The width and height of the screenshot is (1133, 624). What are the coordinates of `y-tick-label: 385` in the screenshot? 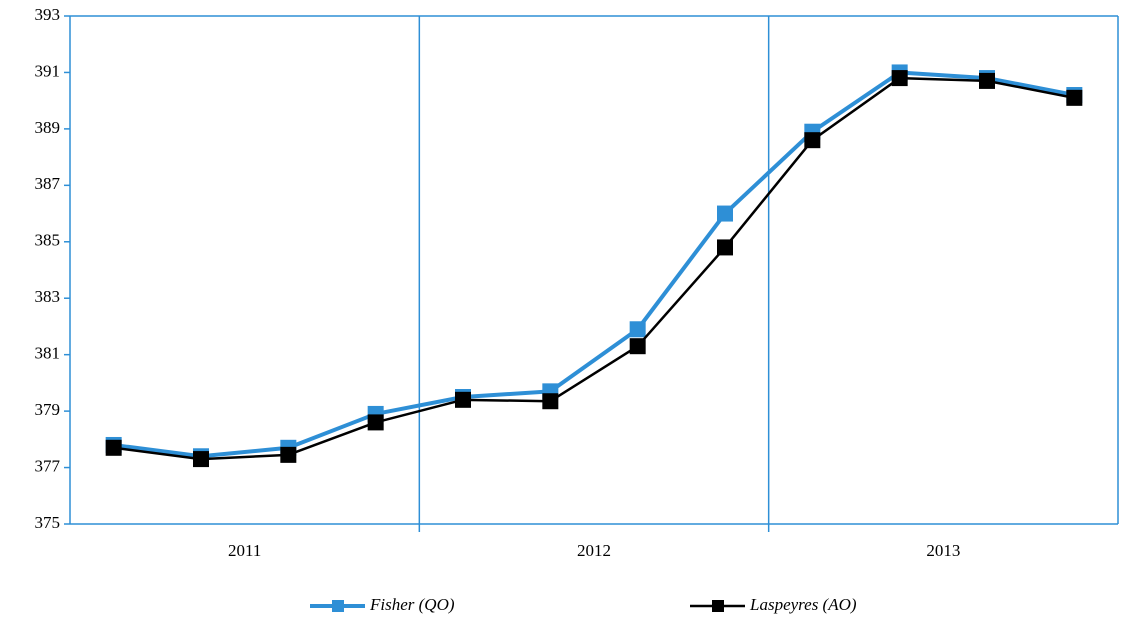 It's located at (48, 240).